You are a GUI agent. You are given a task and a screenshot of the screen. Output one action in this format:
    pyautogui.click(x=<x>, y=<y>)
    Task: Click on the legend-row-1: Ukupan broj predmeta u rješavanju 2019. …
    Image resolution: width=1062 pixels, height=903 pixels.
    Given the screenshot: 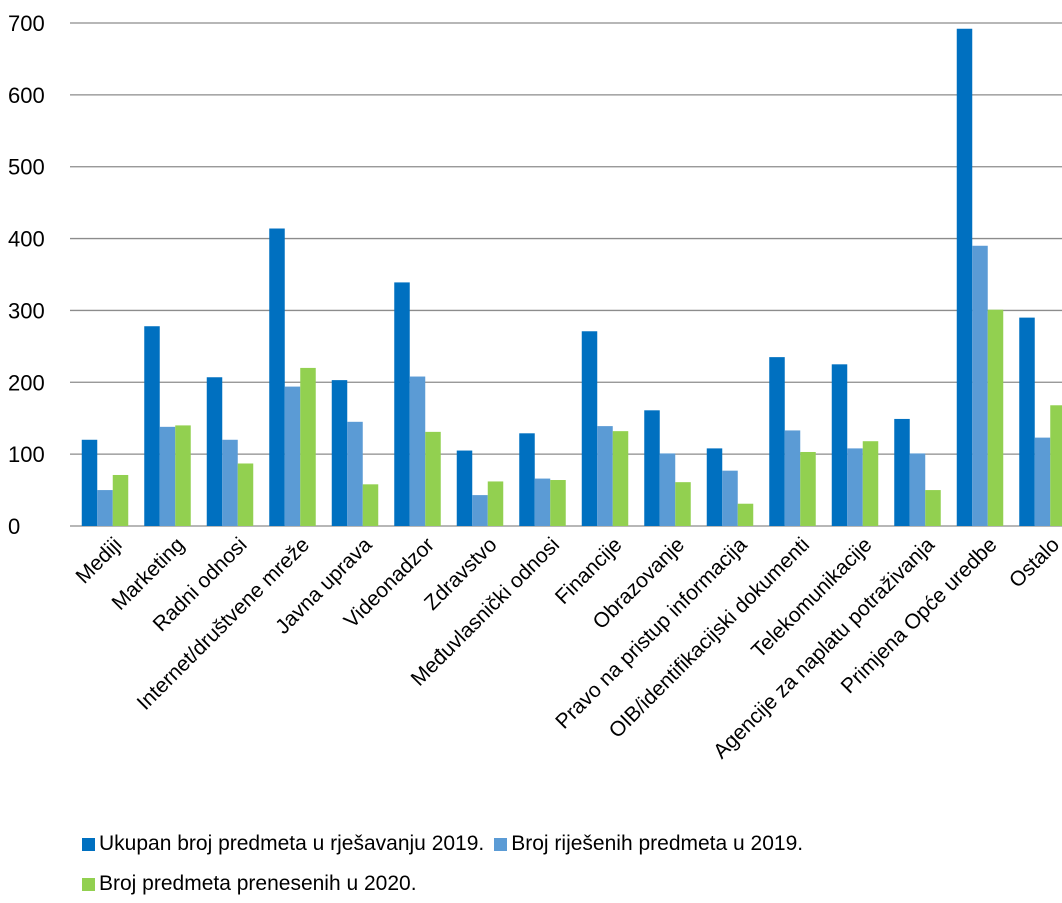 What is the action you would take?
    pyautogui.click(x=447, y=844)
    